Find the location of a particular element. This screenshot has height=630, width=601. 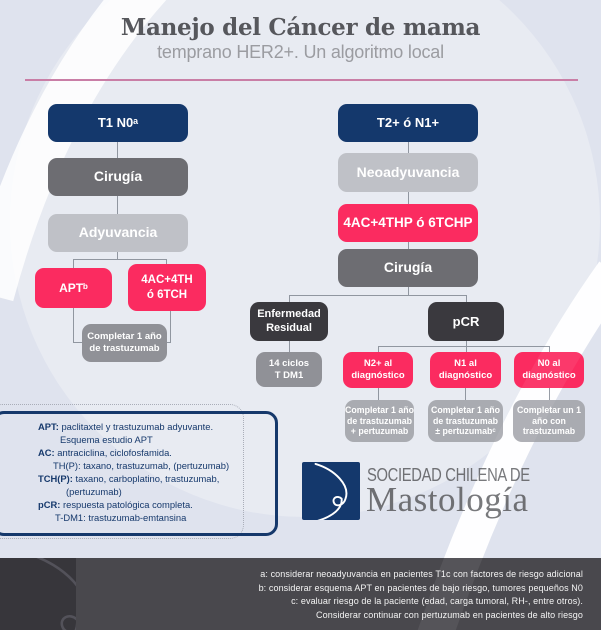

definition-text: respuesta patológica completa. is located at coordinates (126, 504).